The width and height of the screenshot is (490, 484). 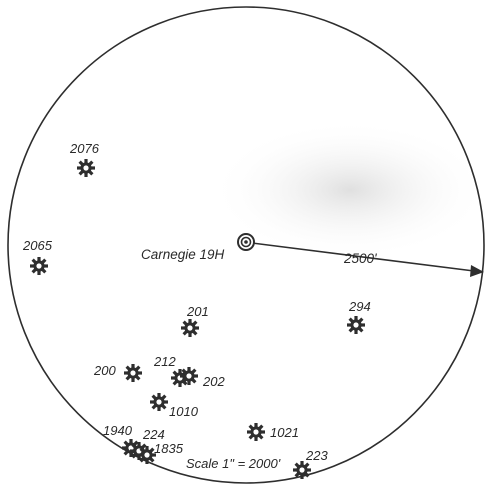 What do you see at coordinates (284, 432) in the screenshot?
I see `well-1021-label: 1021` at bounding box center [284, 432].